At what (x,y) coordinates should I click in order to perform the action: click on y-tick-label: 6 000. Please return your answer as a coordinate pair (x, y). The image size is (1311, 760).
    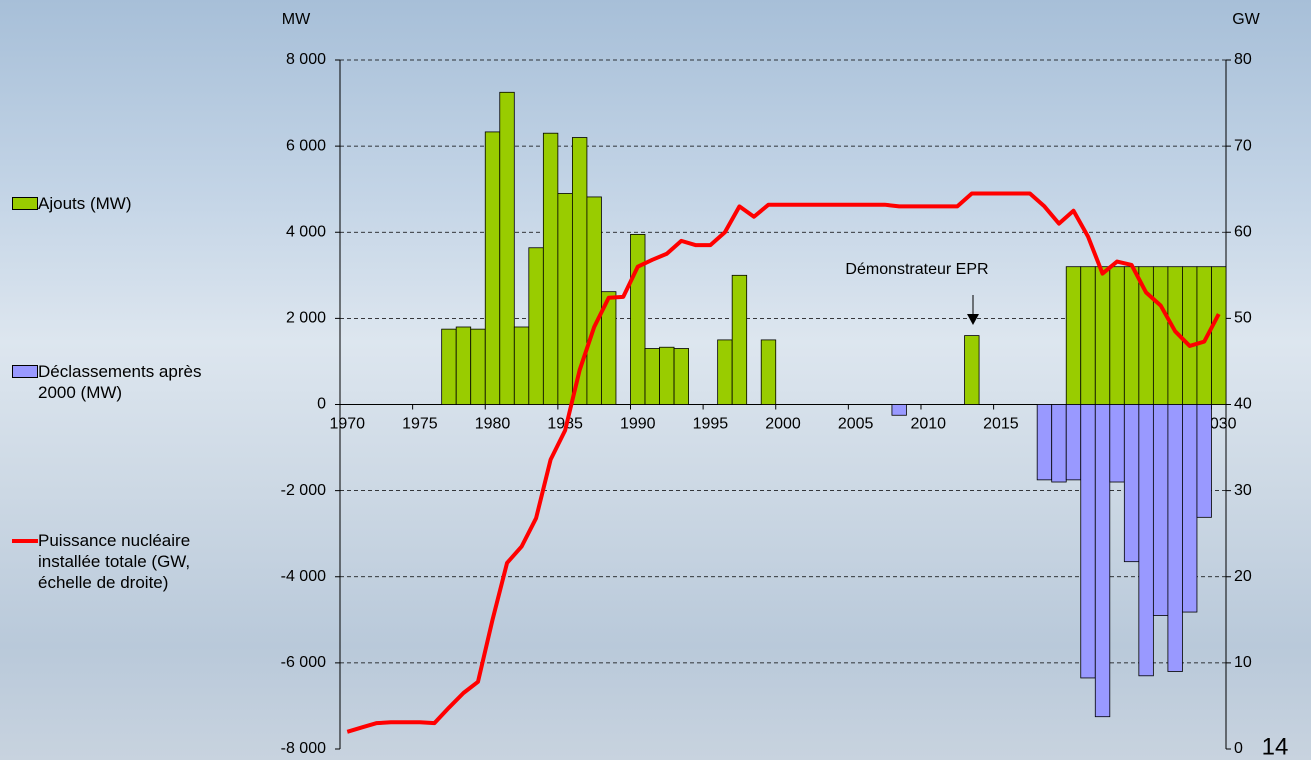
    Looking at the image, I should click on (306, 145).